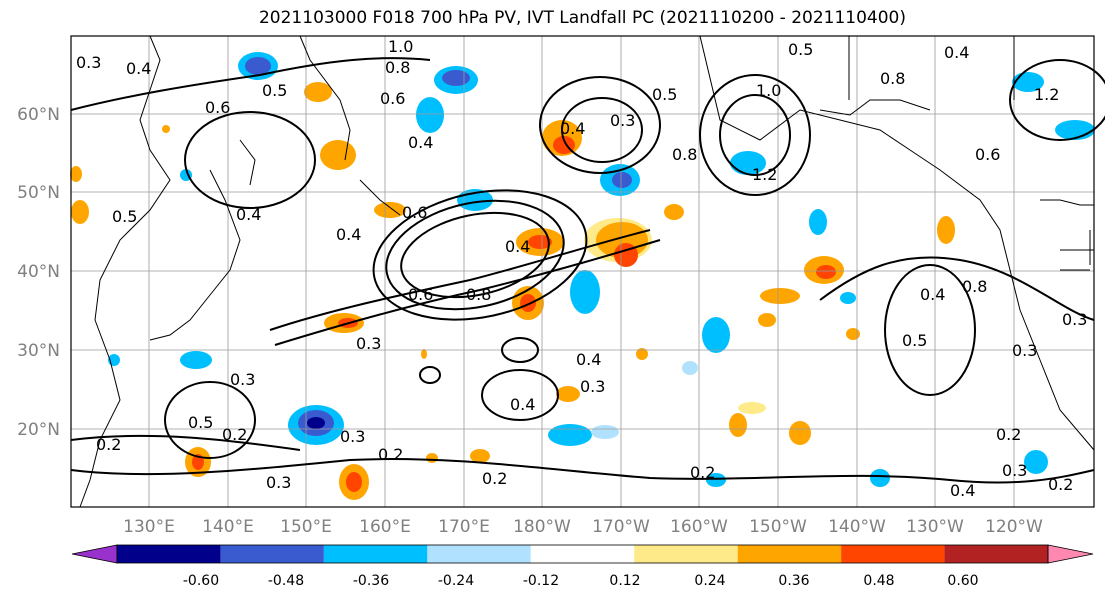 The width and height of the screenshot is (1105, 601). I want to click on colorbar-tick-label: -0.12, so click(541, 581).